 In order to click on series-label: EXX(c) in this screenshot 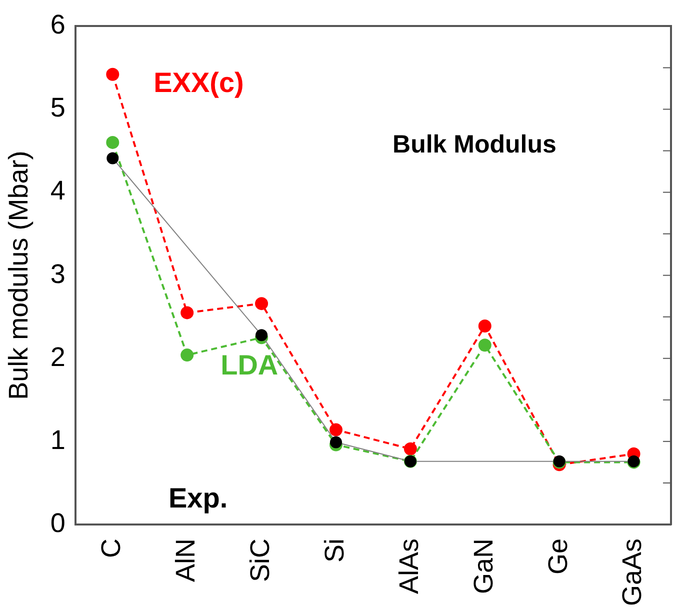, I will do `click(199, 82)`.